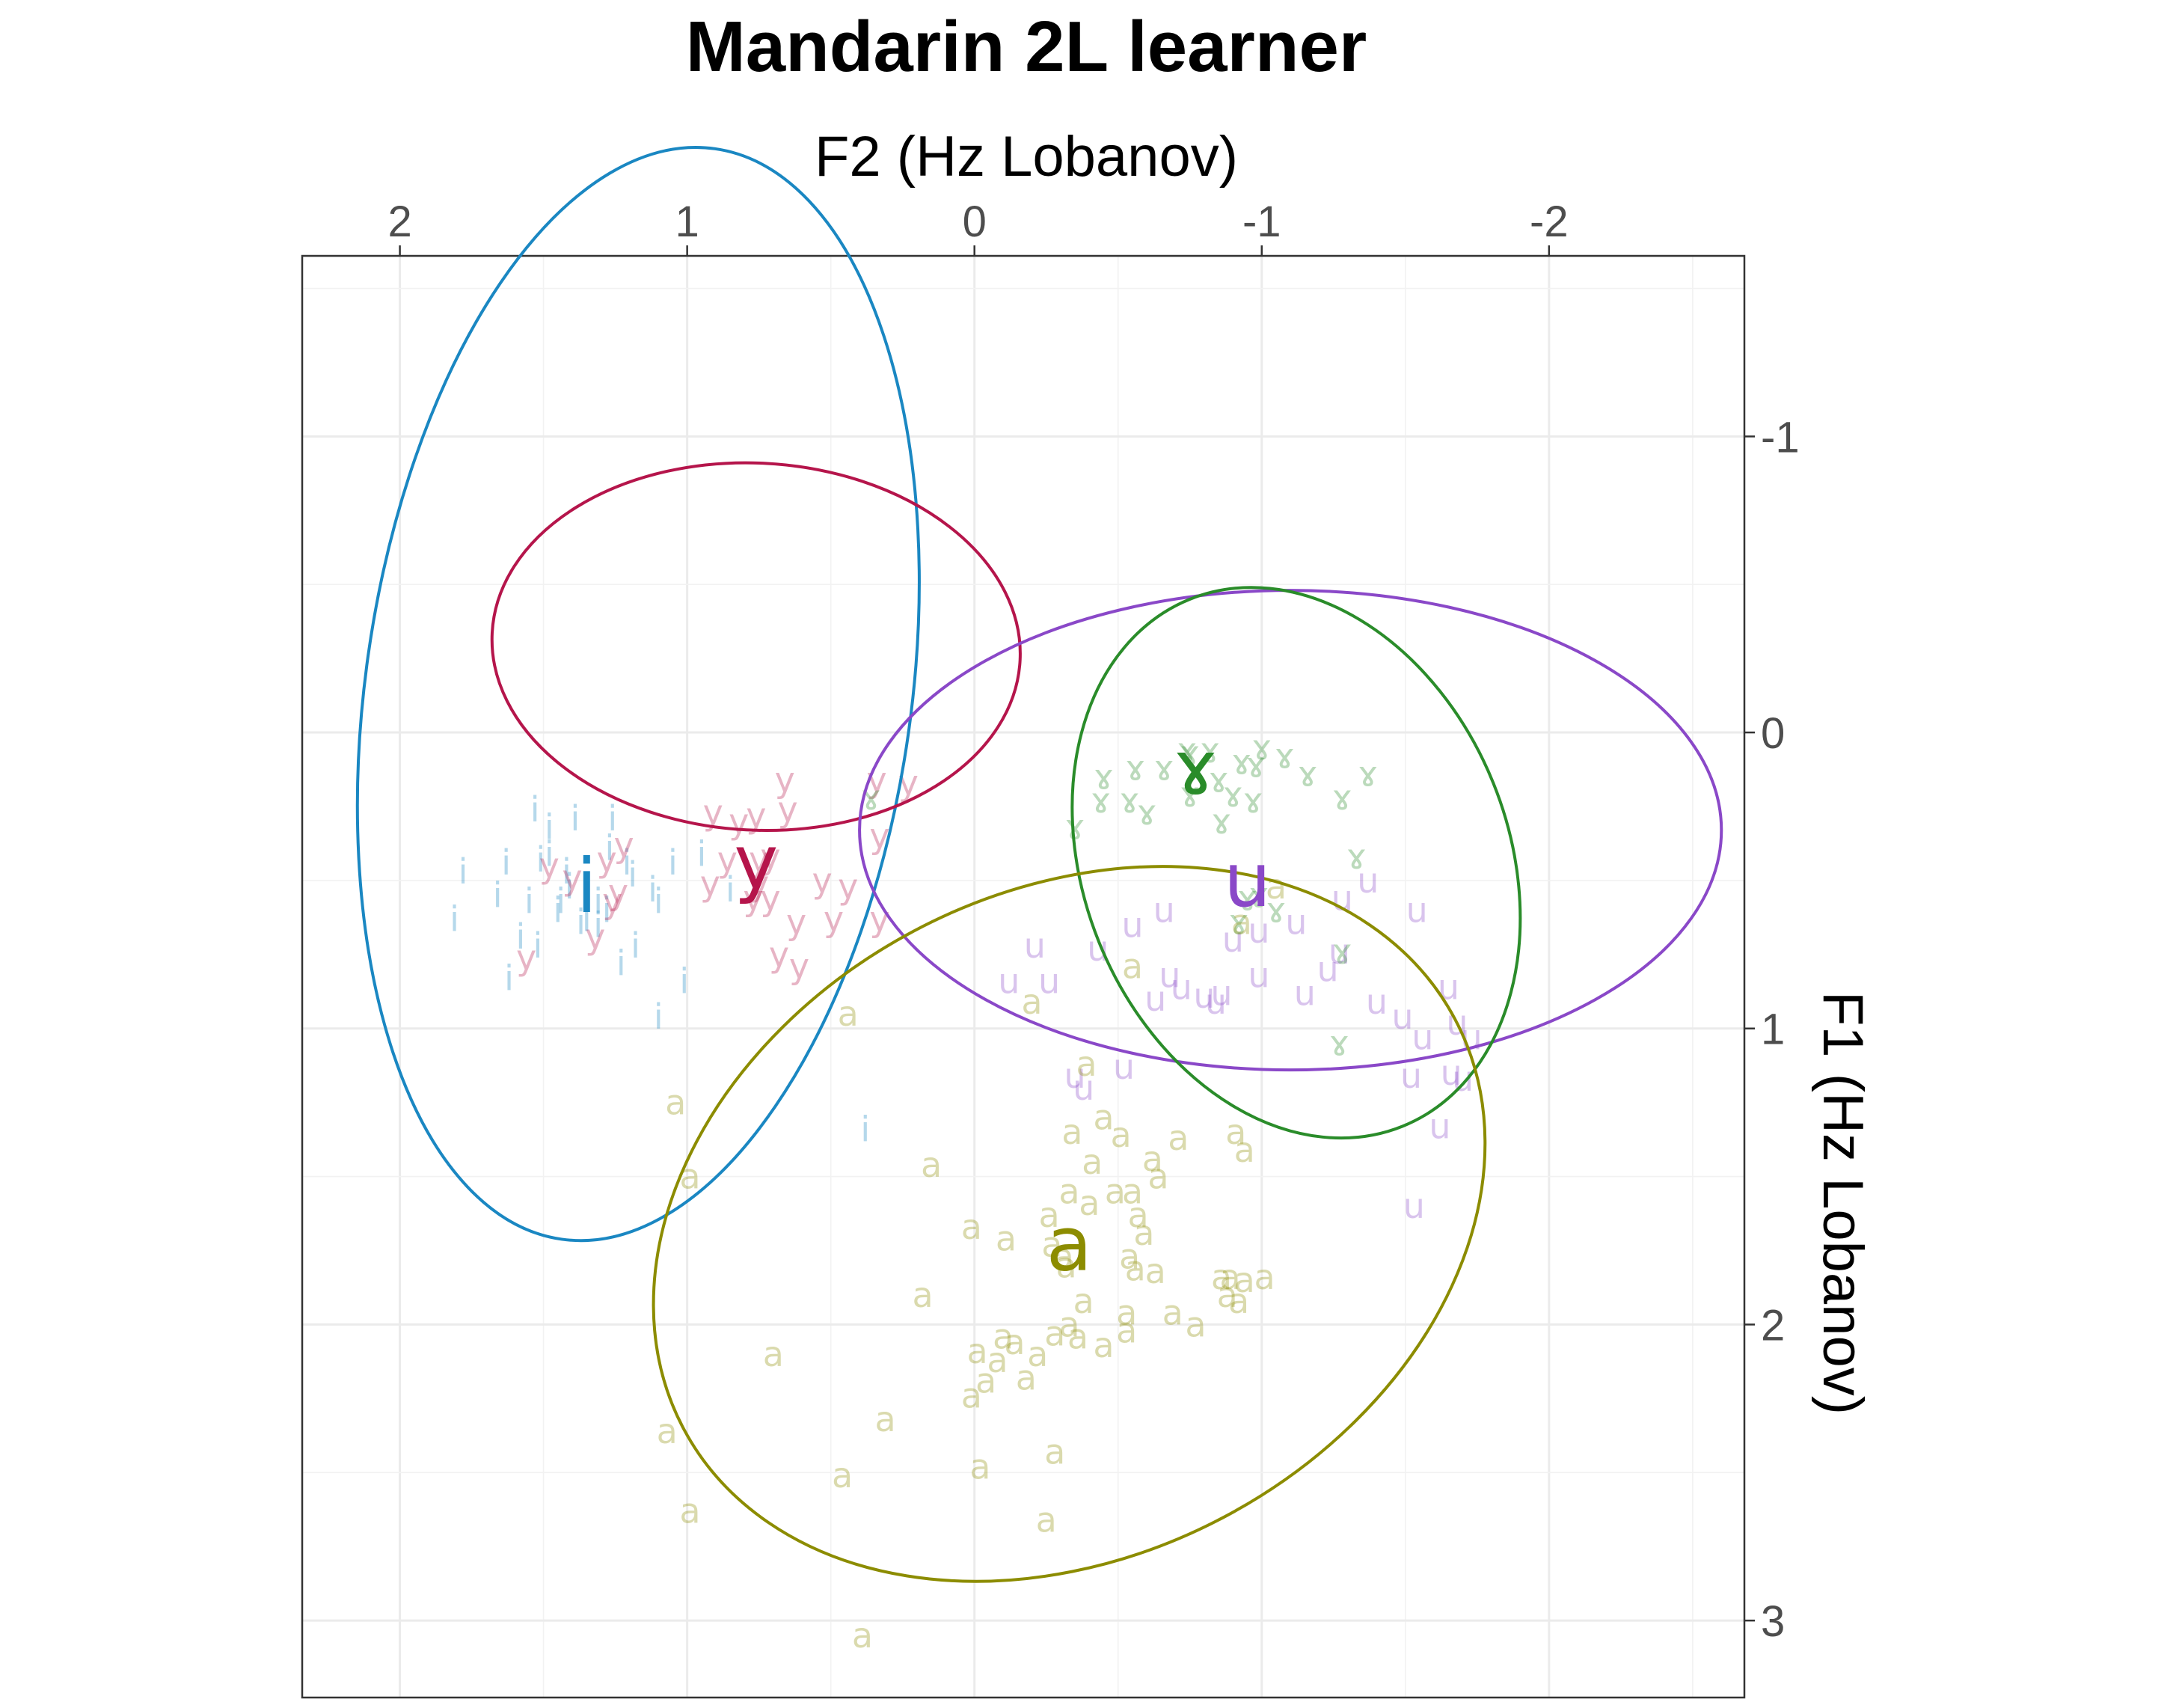  Describe the element at coordinates (1780, 437) in the screenshot. I see `y-tick-label: -1` at that location.